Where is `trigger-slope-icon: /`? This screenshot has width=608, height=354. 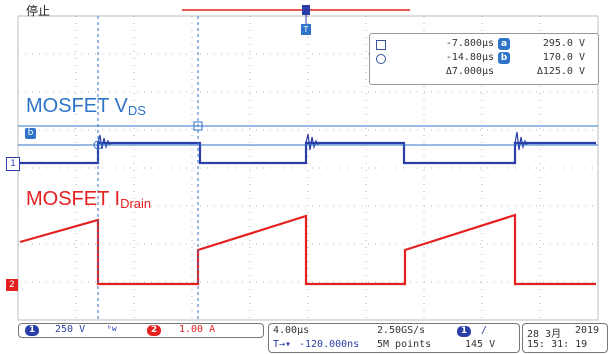
trigger-slope-icon: / is located at coordinates (484, 330).